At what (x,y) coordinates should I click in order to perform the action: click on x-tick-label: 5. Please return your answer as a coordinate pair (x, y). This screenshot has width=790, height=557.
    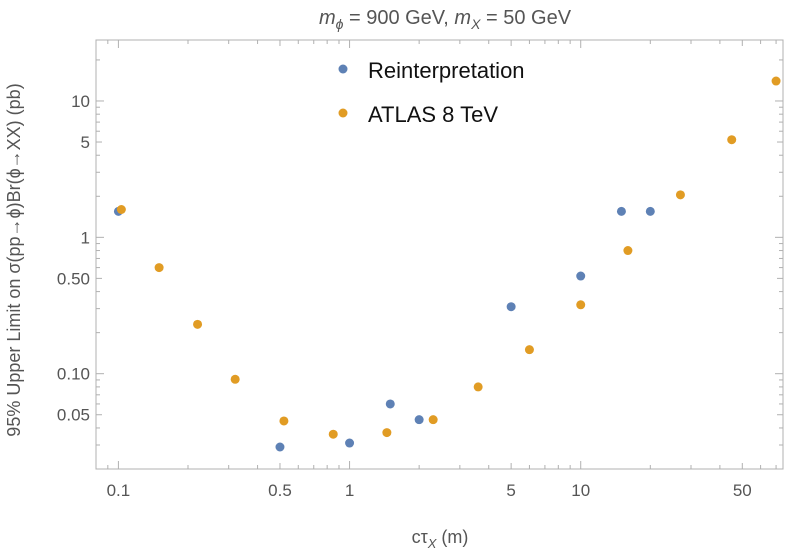
    Looking at the image, I should click on (510, 490).